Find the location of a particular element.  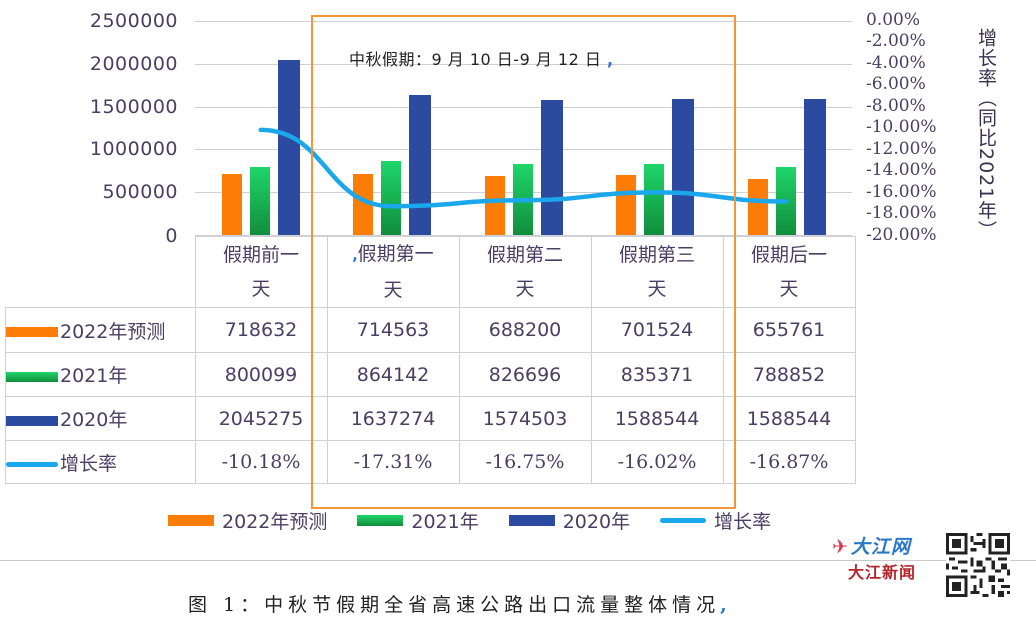

left-tick: 1500000 is located at coordinates (133, 107).